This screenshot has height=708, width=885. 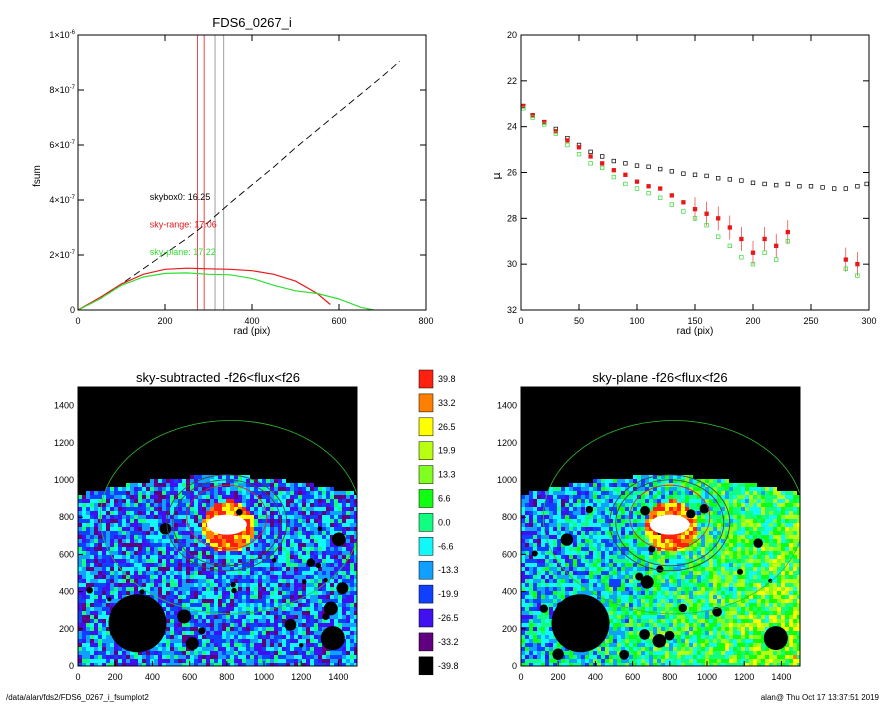 What do you see at coordinates (520, 321) in the screenshot?
I see `mu-xtick-label: 0` at bounding box center [520, 321].